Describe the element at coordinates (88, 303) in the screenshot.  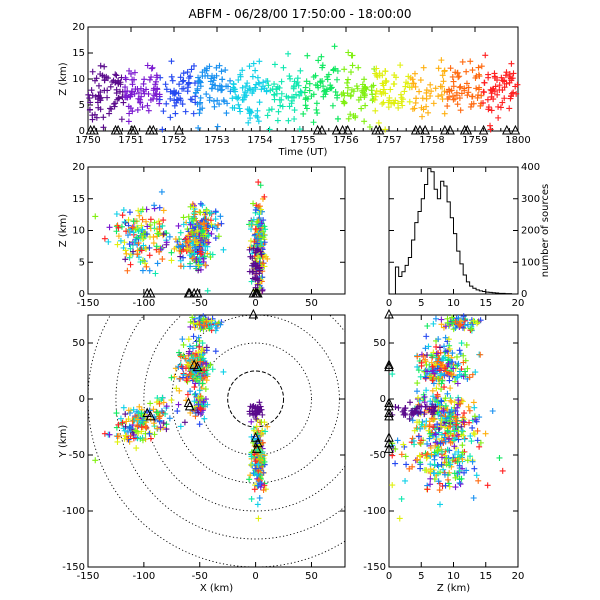
I see `x-tick-label: -150` at that location.